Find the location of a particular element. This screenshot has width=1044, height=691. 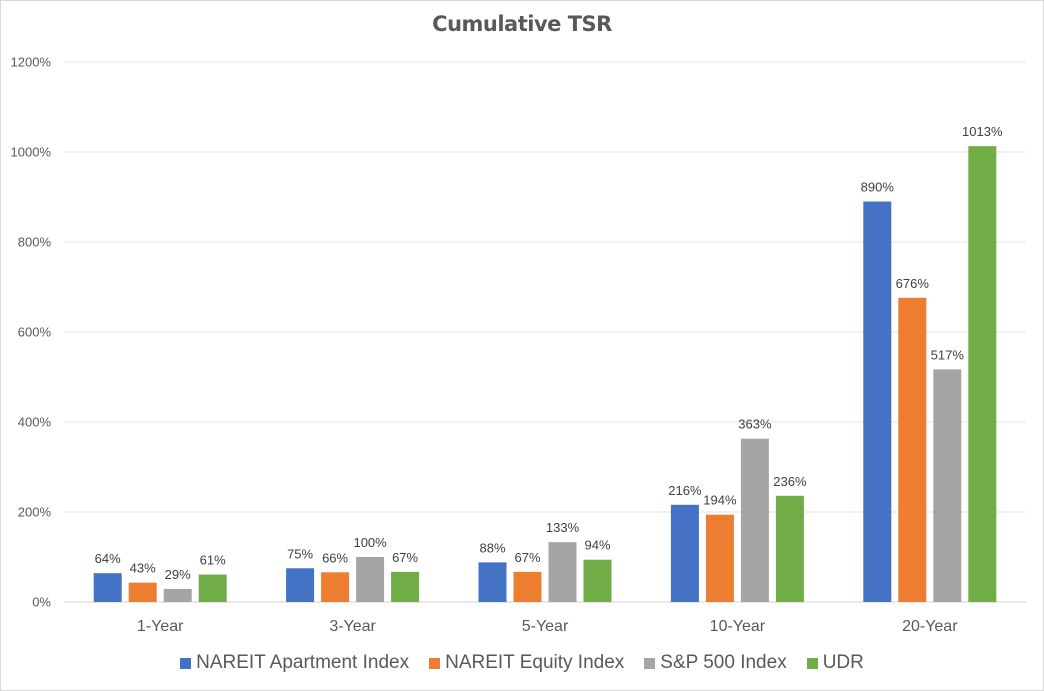

legend-item: S&P 500 Index is located at coordinates (715, 663).